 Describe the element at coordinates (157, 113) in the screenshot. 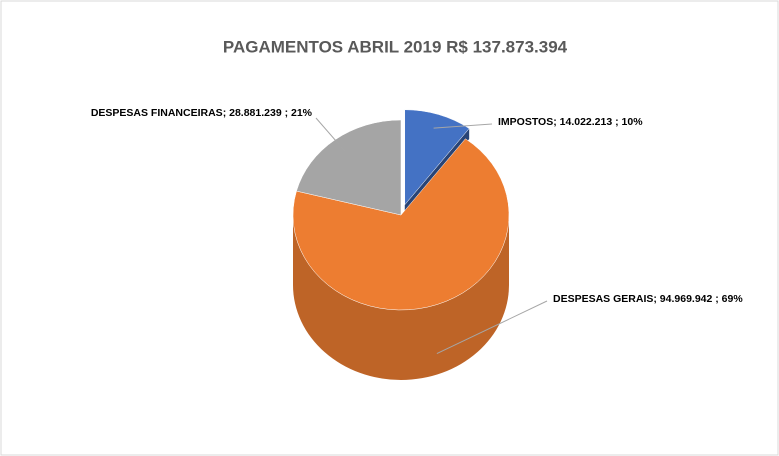

I see `data-label-category: DESPESAS FINANCEIRAS` at that location.